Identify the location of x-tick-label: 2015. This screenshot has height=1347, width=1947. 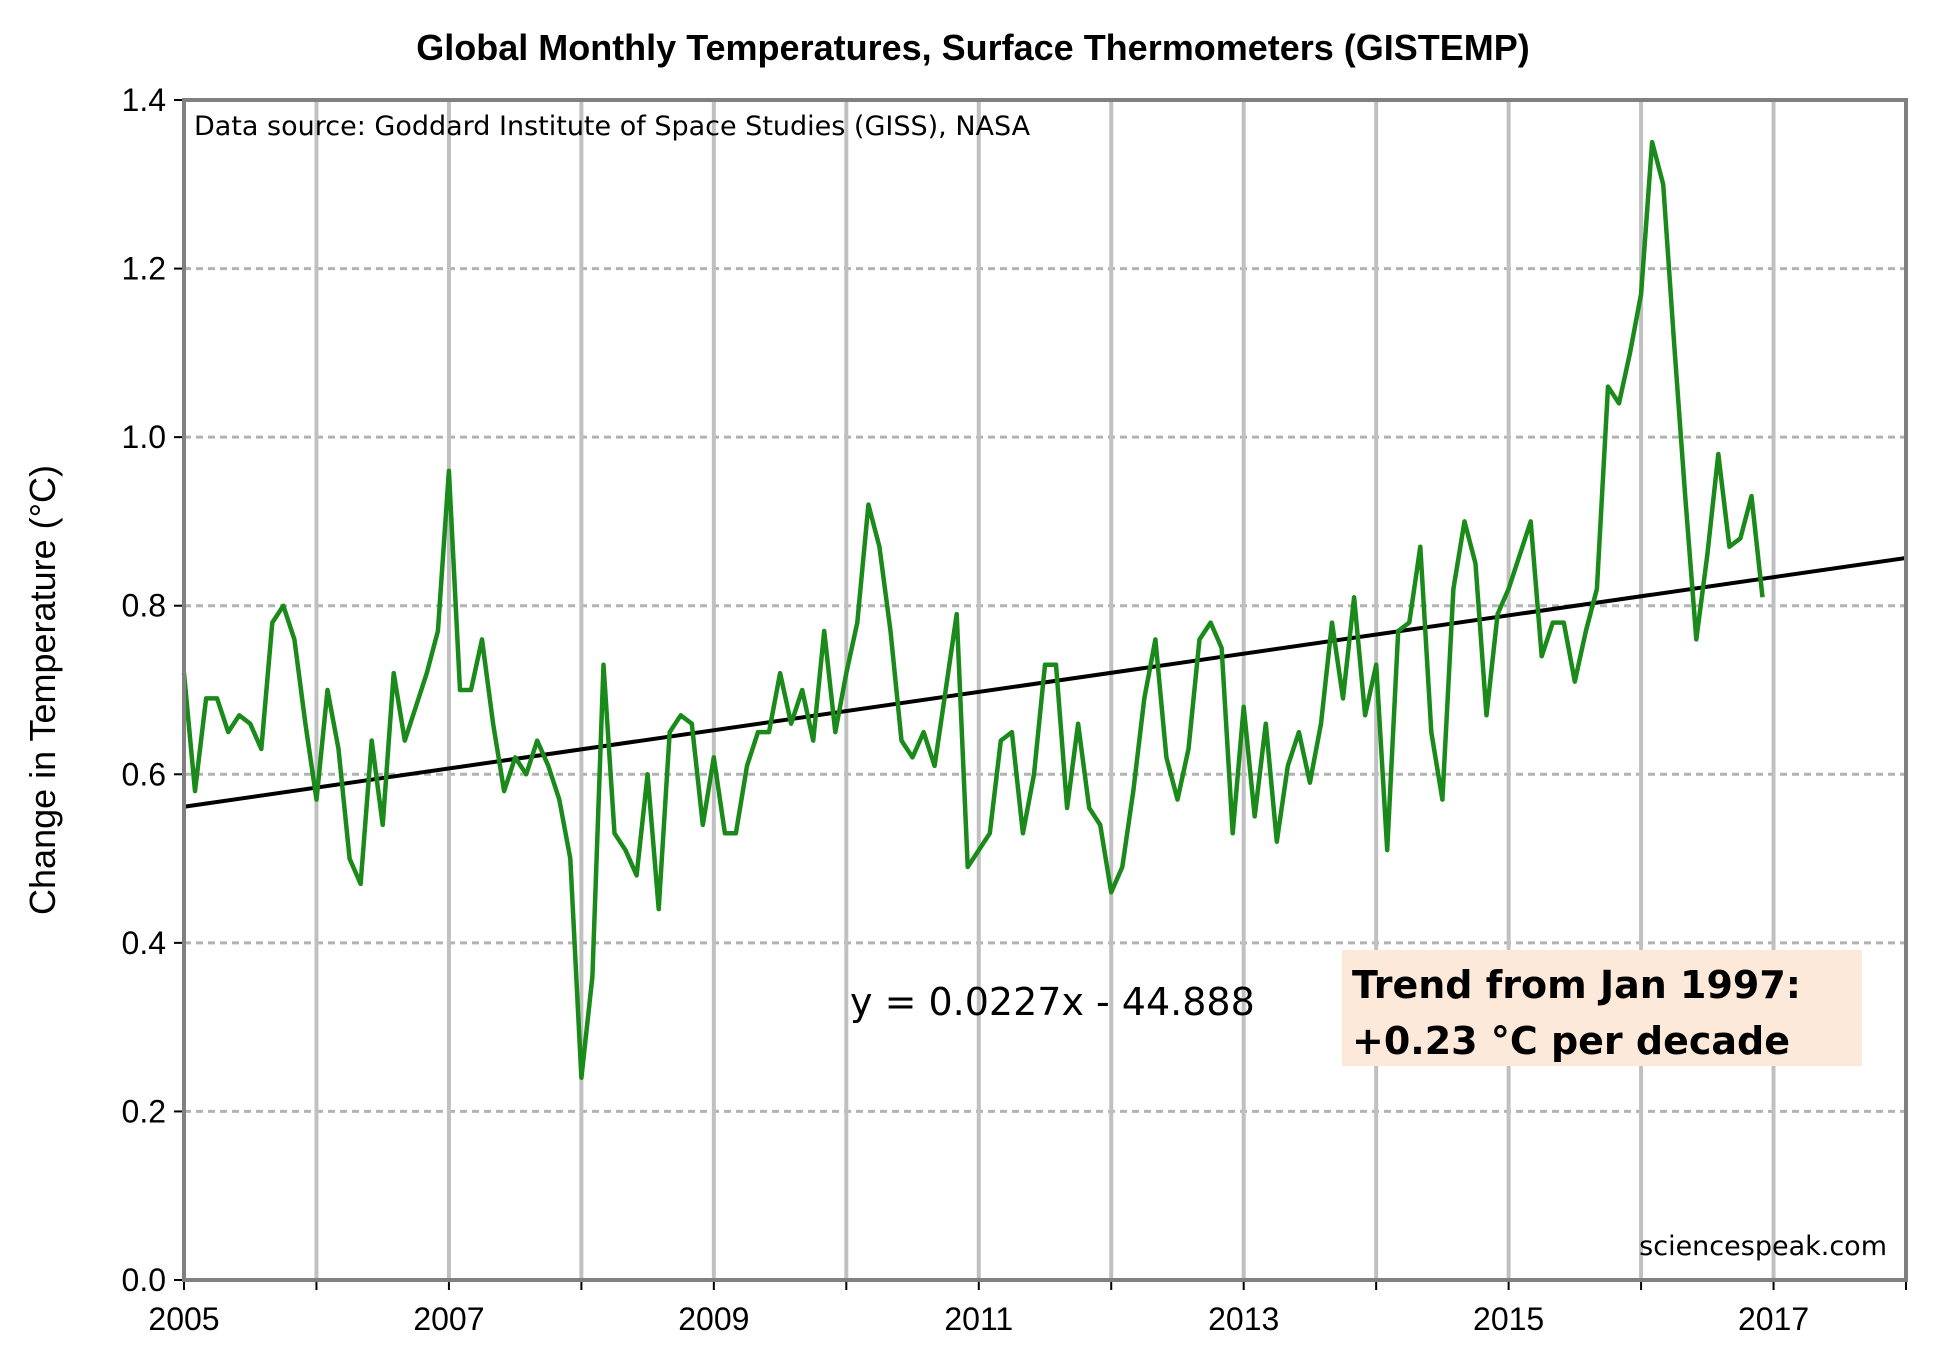
(1508, 1319).